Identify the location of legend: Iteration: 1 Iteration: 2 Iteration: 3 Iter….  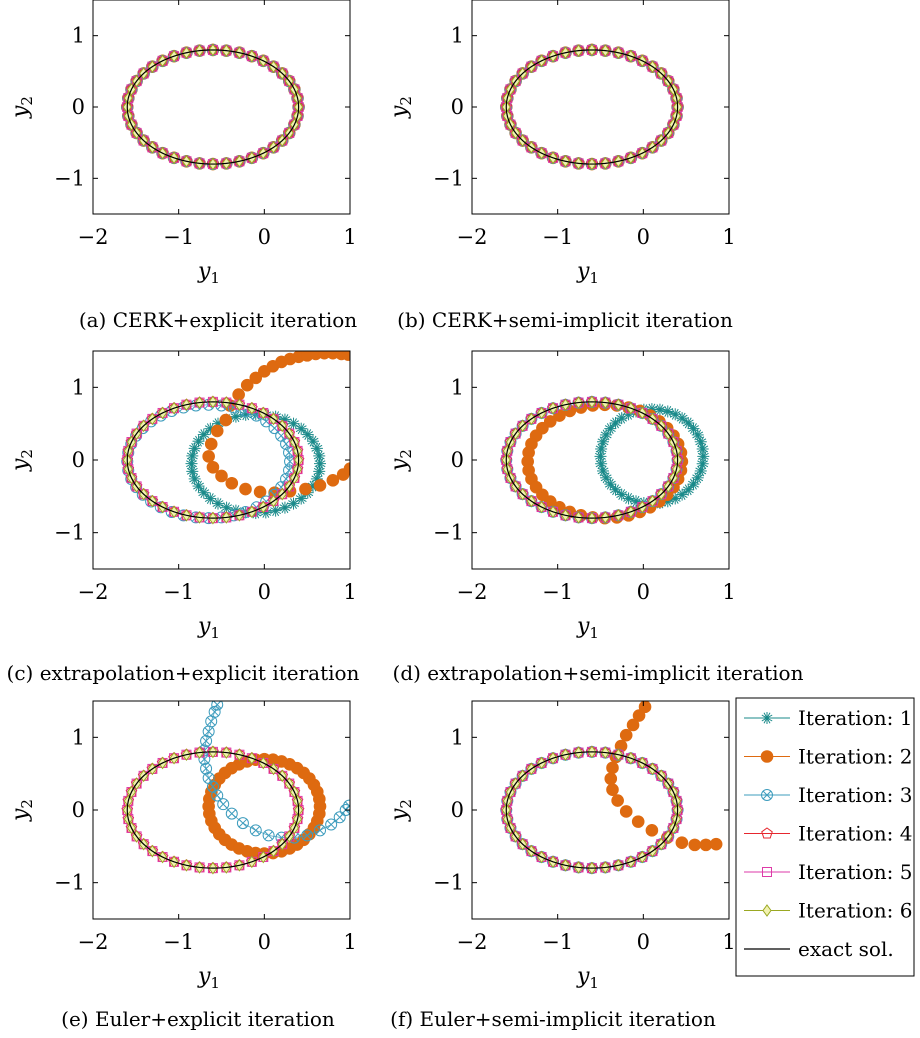
(825, 837).